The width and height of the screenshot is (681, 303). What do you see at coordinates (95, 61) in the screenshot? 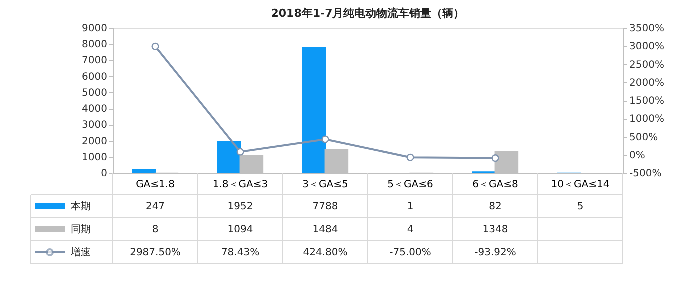
I see `y-tick-label: 7000` at bounding box center [95, 61].